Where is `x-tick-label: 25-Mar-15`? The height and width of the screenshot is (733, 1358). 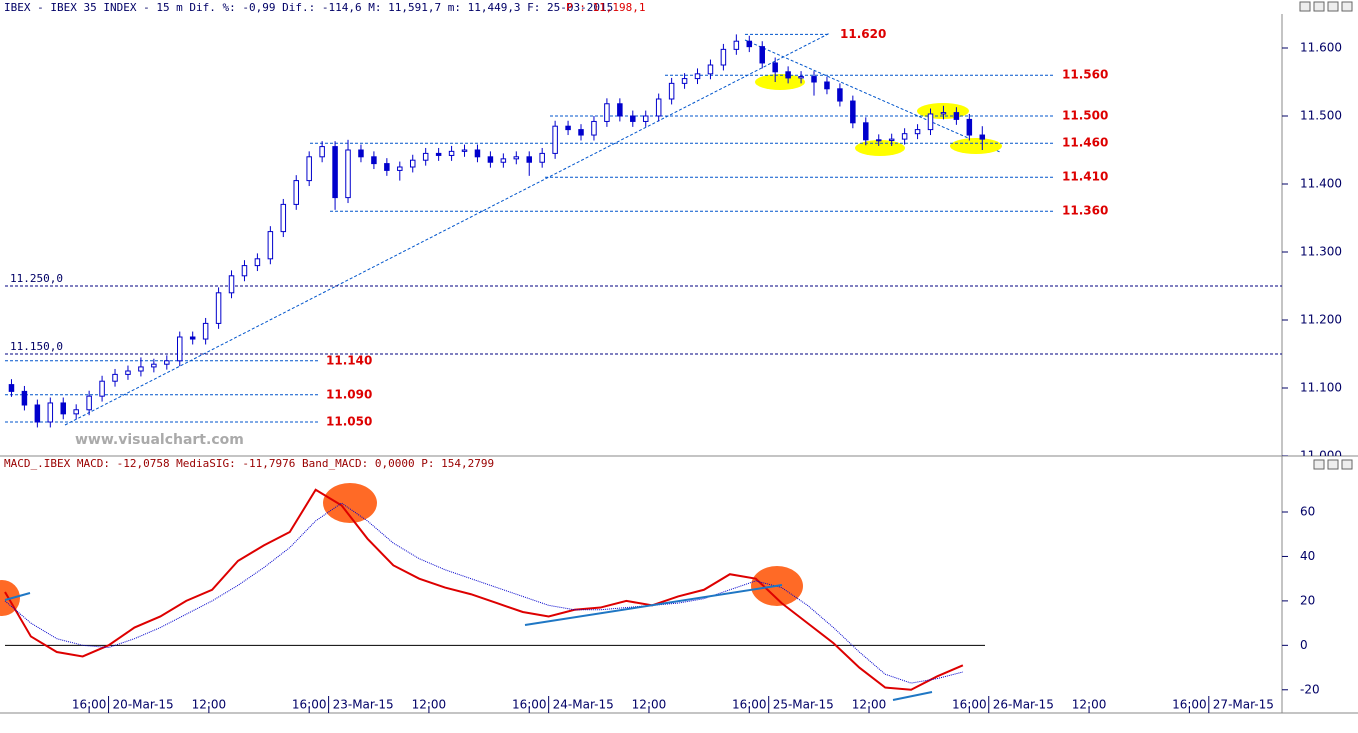
x-tick-label: 25-Mar-15 is located at coordinates (803, 705).